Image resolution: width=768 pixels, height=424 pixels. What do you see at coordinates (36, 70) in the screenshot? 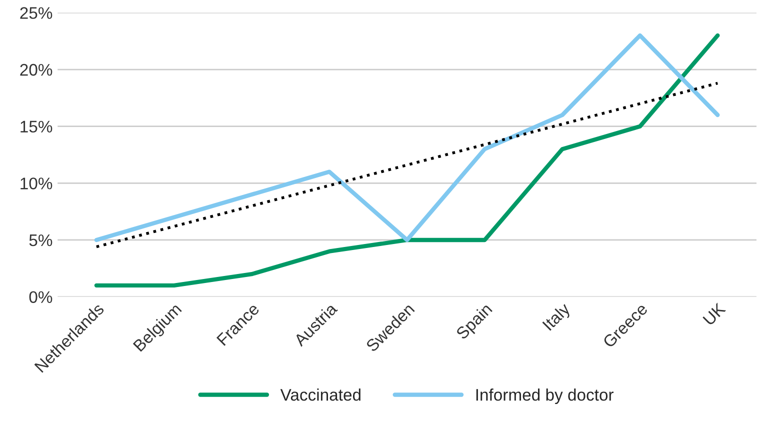
I see `y-tick-label: 20%` at bounding box center [36, 70].